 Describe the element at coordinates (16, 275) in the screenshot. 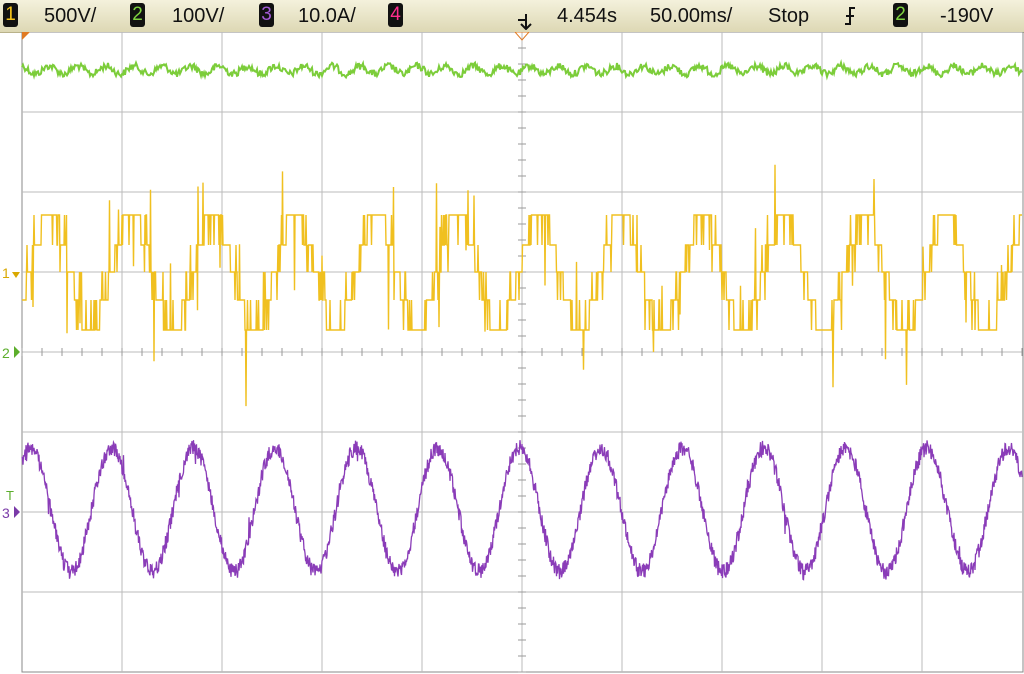

I see `ch1-marker-arrow` at that location.